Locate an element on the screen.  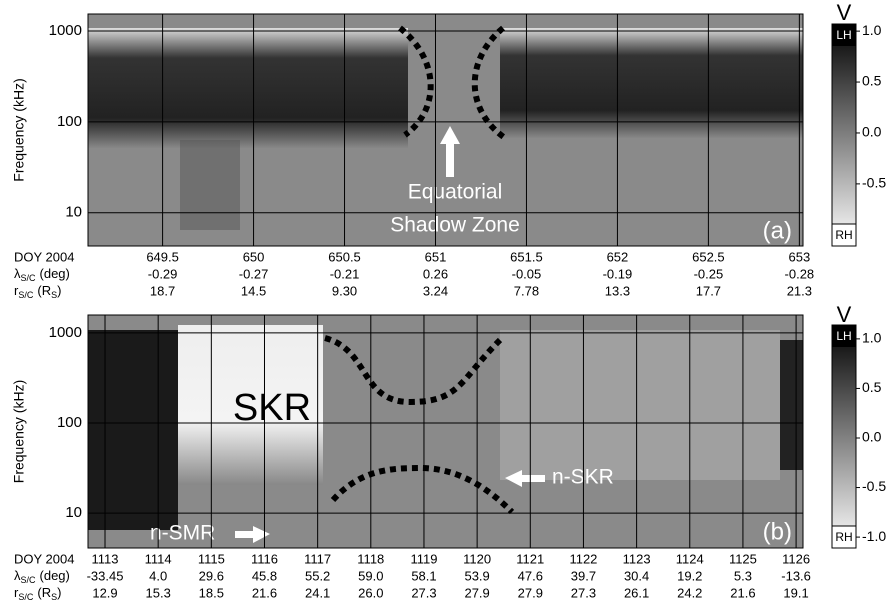
ephemeris-value: -0.21 is located at coordinates (345, 273).